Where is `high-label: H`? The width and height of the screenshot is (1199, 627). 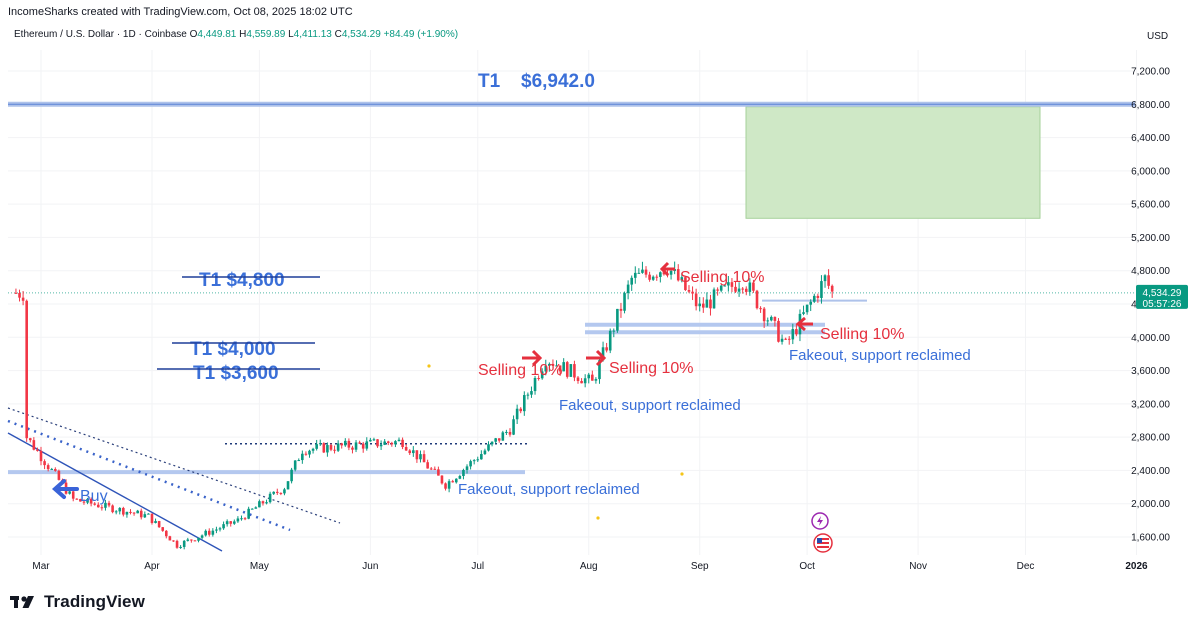
high-label: H is located at coordinates (243, 34).